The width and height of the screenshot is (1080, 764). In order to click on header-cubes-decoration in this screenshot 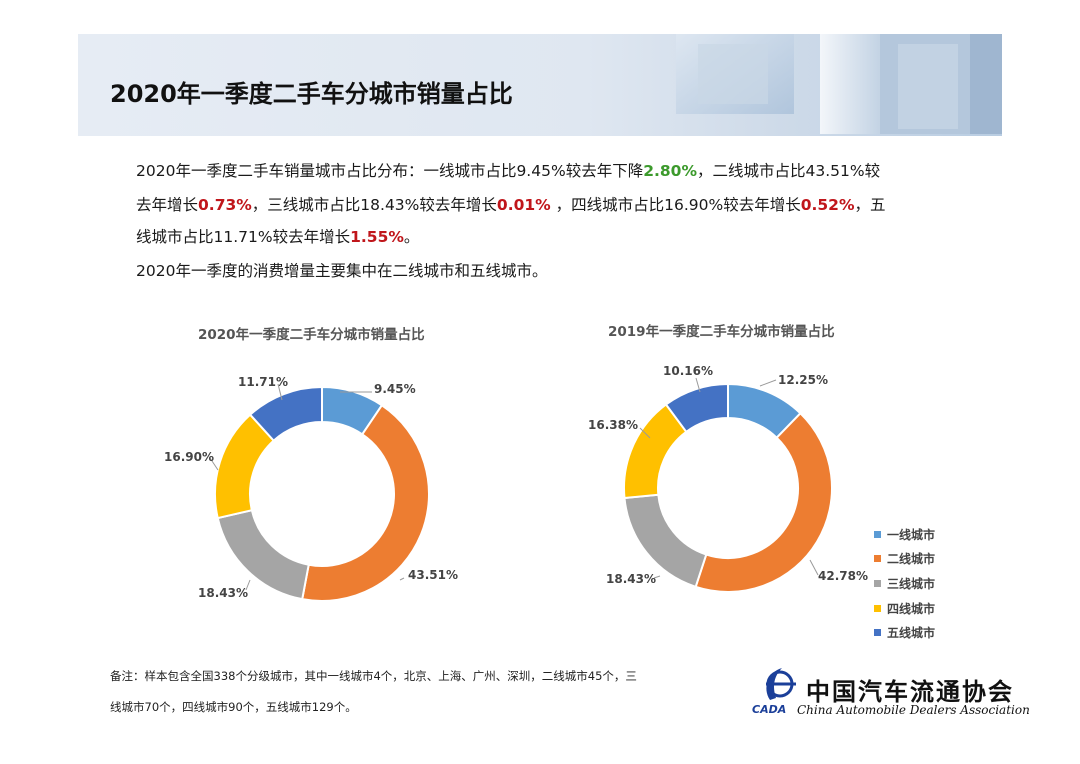, I will do `click(839, 84)`.